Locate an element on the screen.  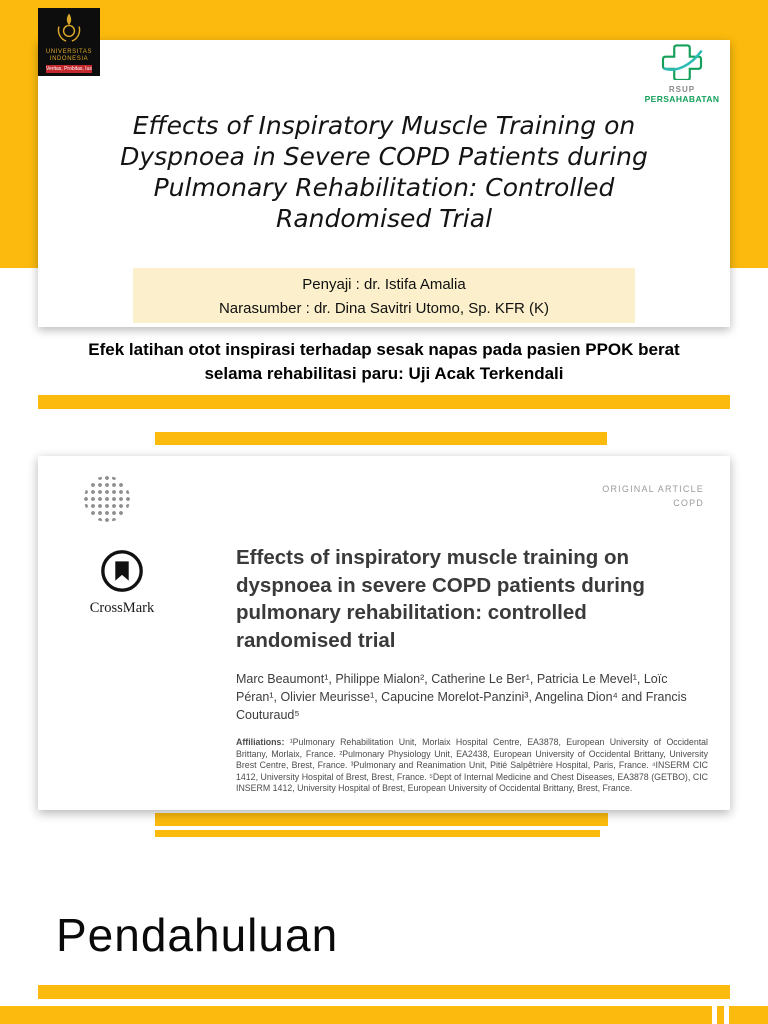
ui-makara-icon is located at coordinates (69, 30).